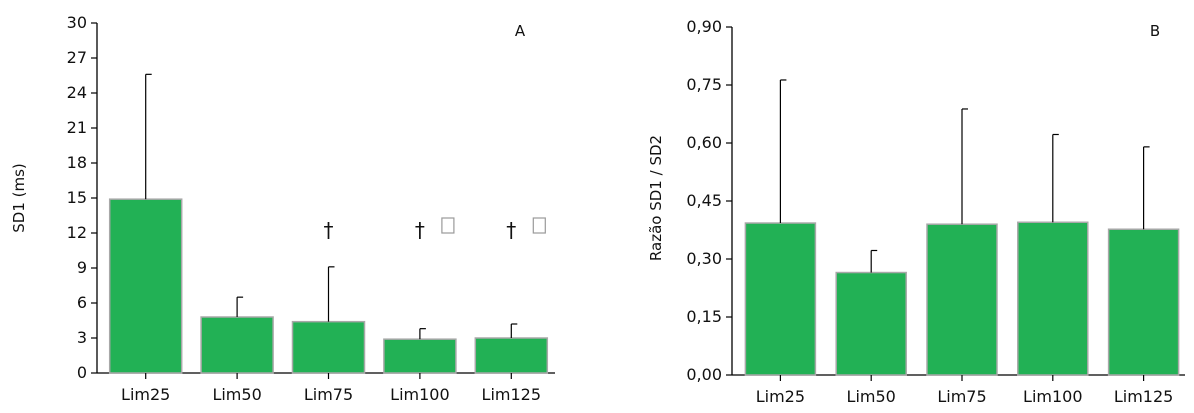 The width and height of the screenshot is (1194, 413). I want to click on y-tick-label: 27, so click(77, 57).